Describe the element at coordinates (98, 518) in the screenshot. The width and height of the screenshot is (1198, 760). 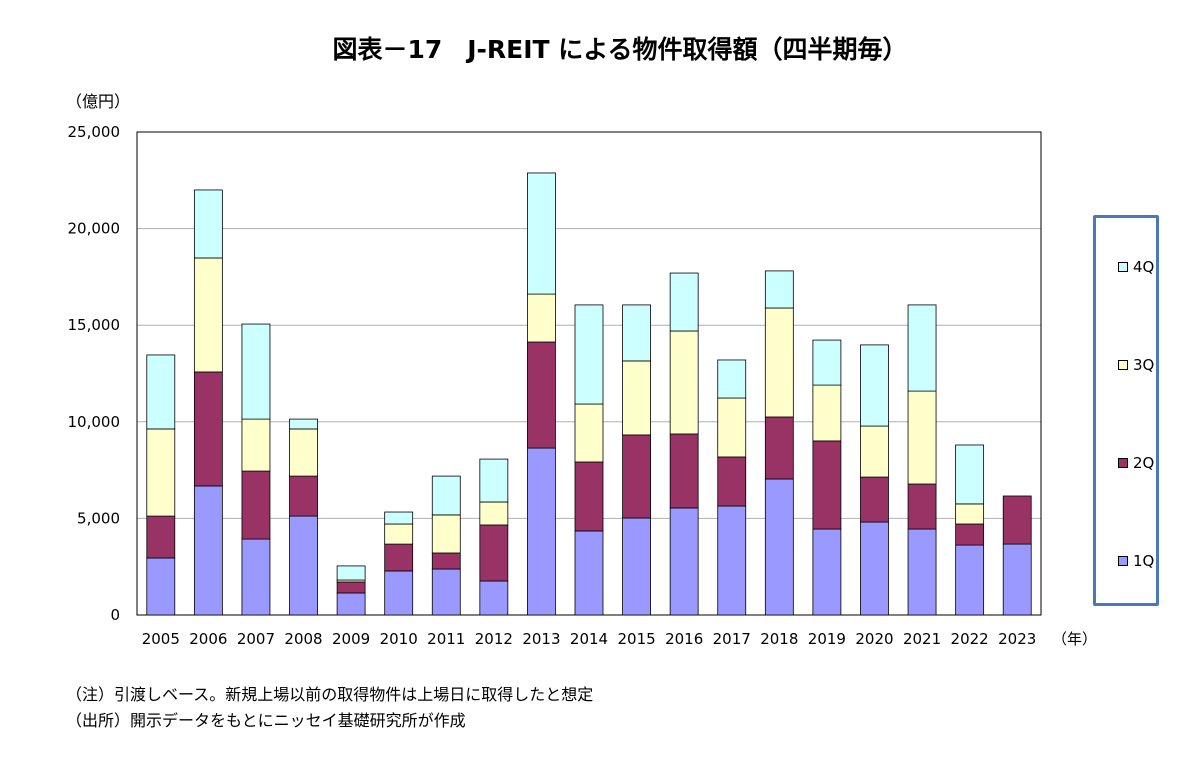
I see `y-tick-label: 5,000` at that location.